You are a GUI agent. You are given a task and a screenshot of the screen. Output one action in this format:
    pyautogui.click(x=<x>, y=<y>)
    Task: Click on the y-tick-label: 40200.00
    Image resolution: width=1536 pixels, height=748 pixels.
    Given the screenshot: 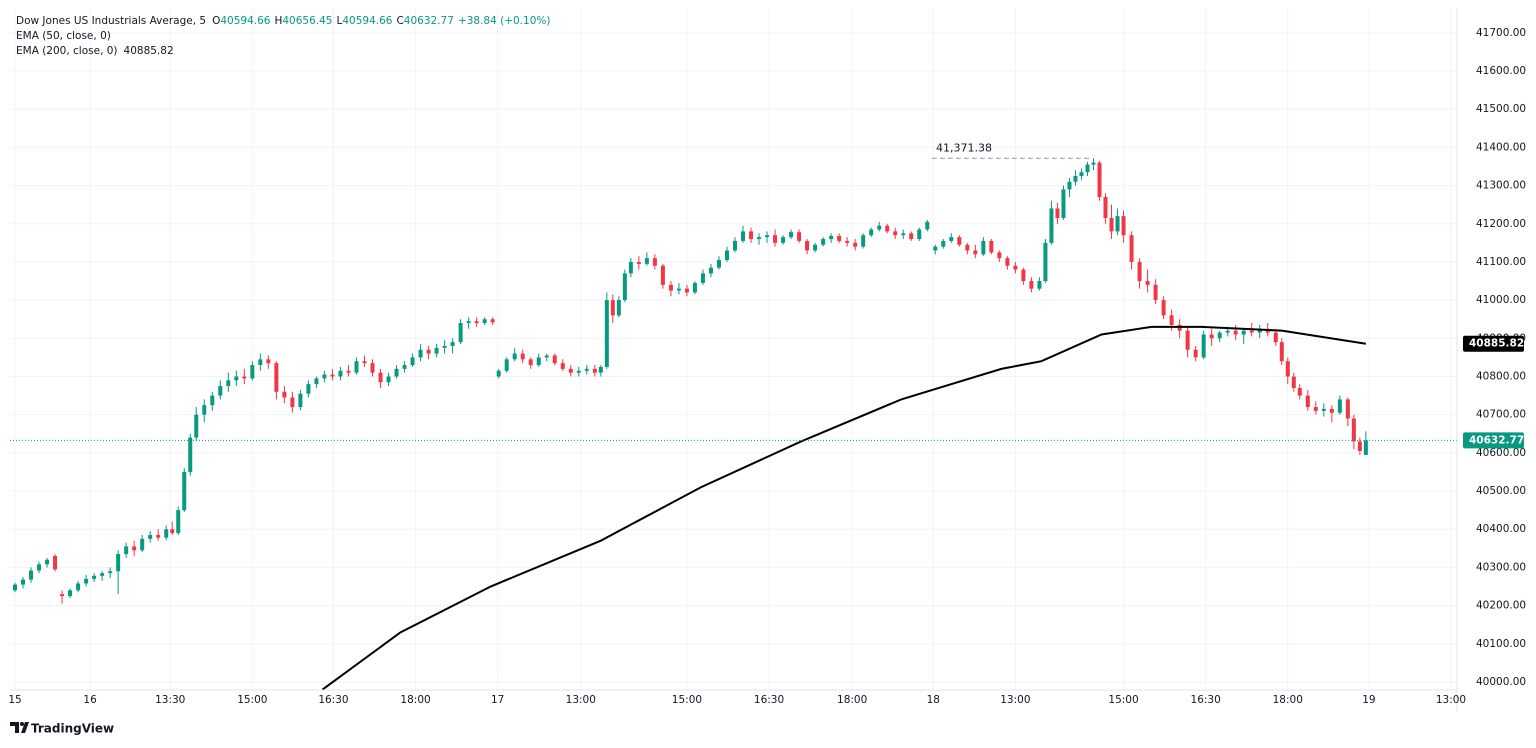 What is the action you would take?
    pyautogui.click(x=1501, y=606)
    